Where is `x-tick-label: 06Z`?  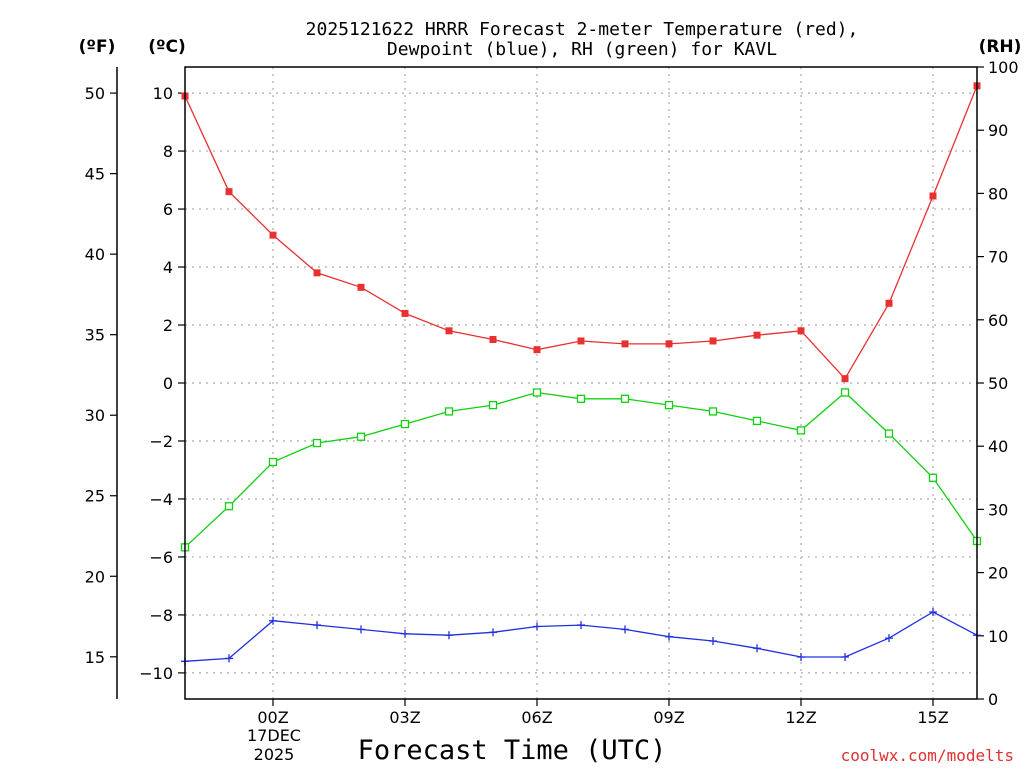
x-tick-label: 06Z is located at coordinates (536, 717).